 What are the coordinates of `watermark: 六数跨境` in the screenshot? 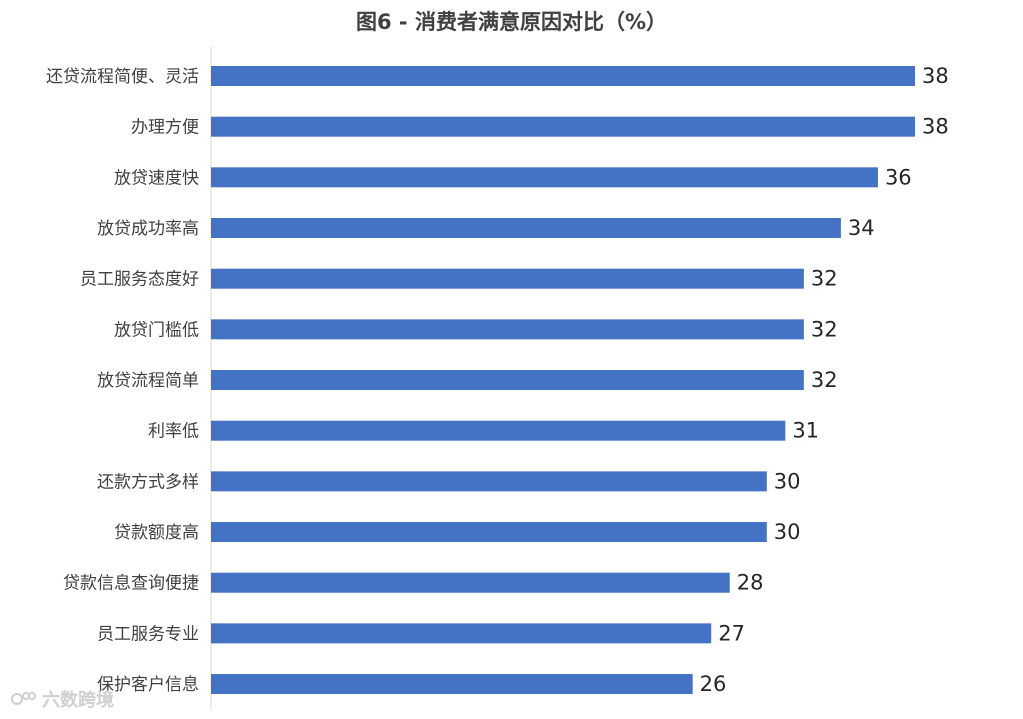 It's located at (62, 699).